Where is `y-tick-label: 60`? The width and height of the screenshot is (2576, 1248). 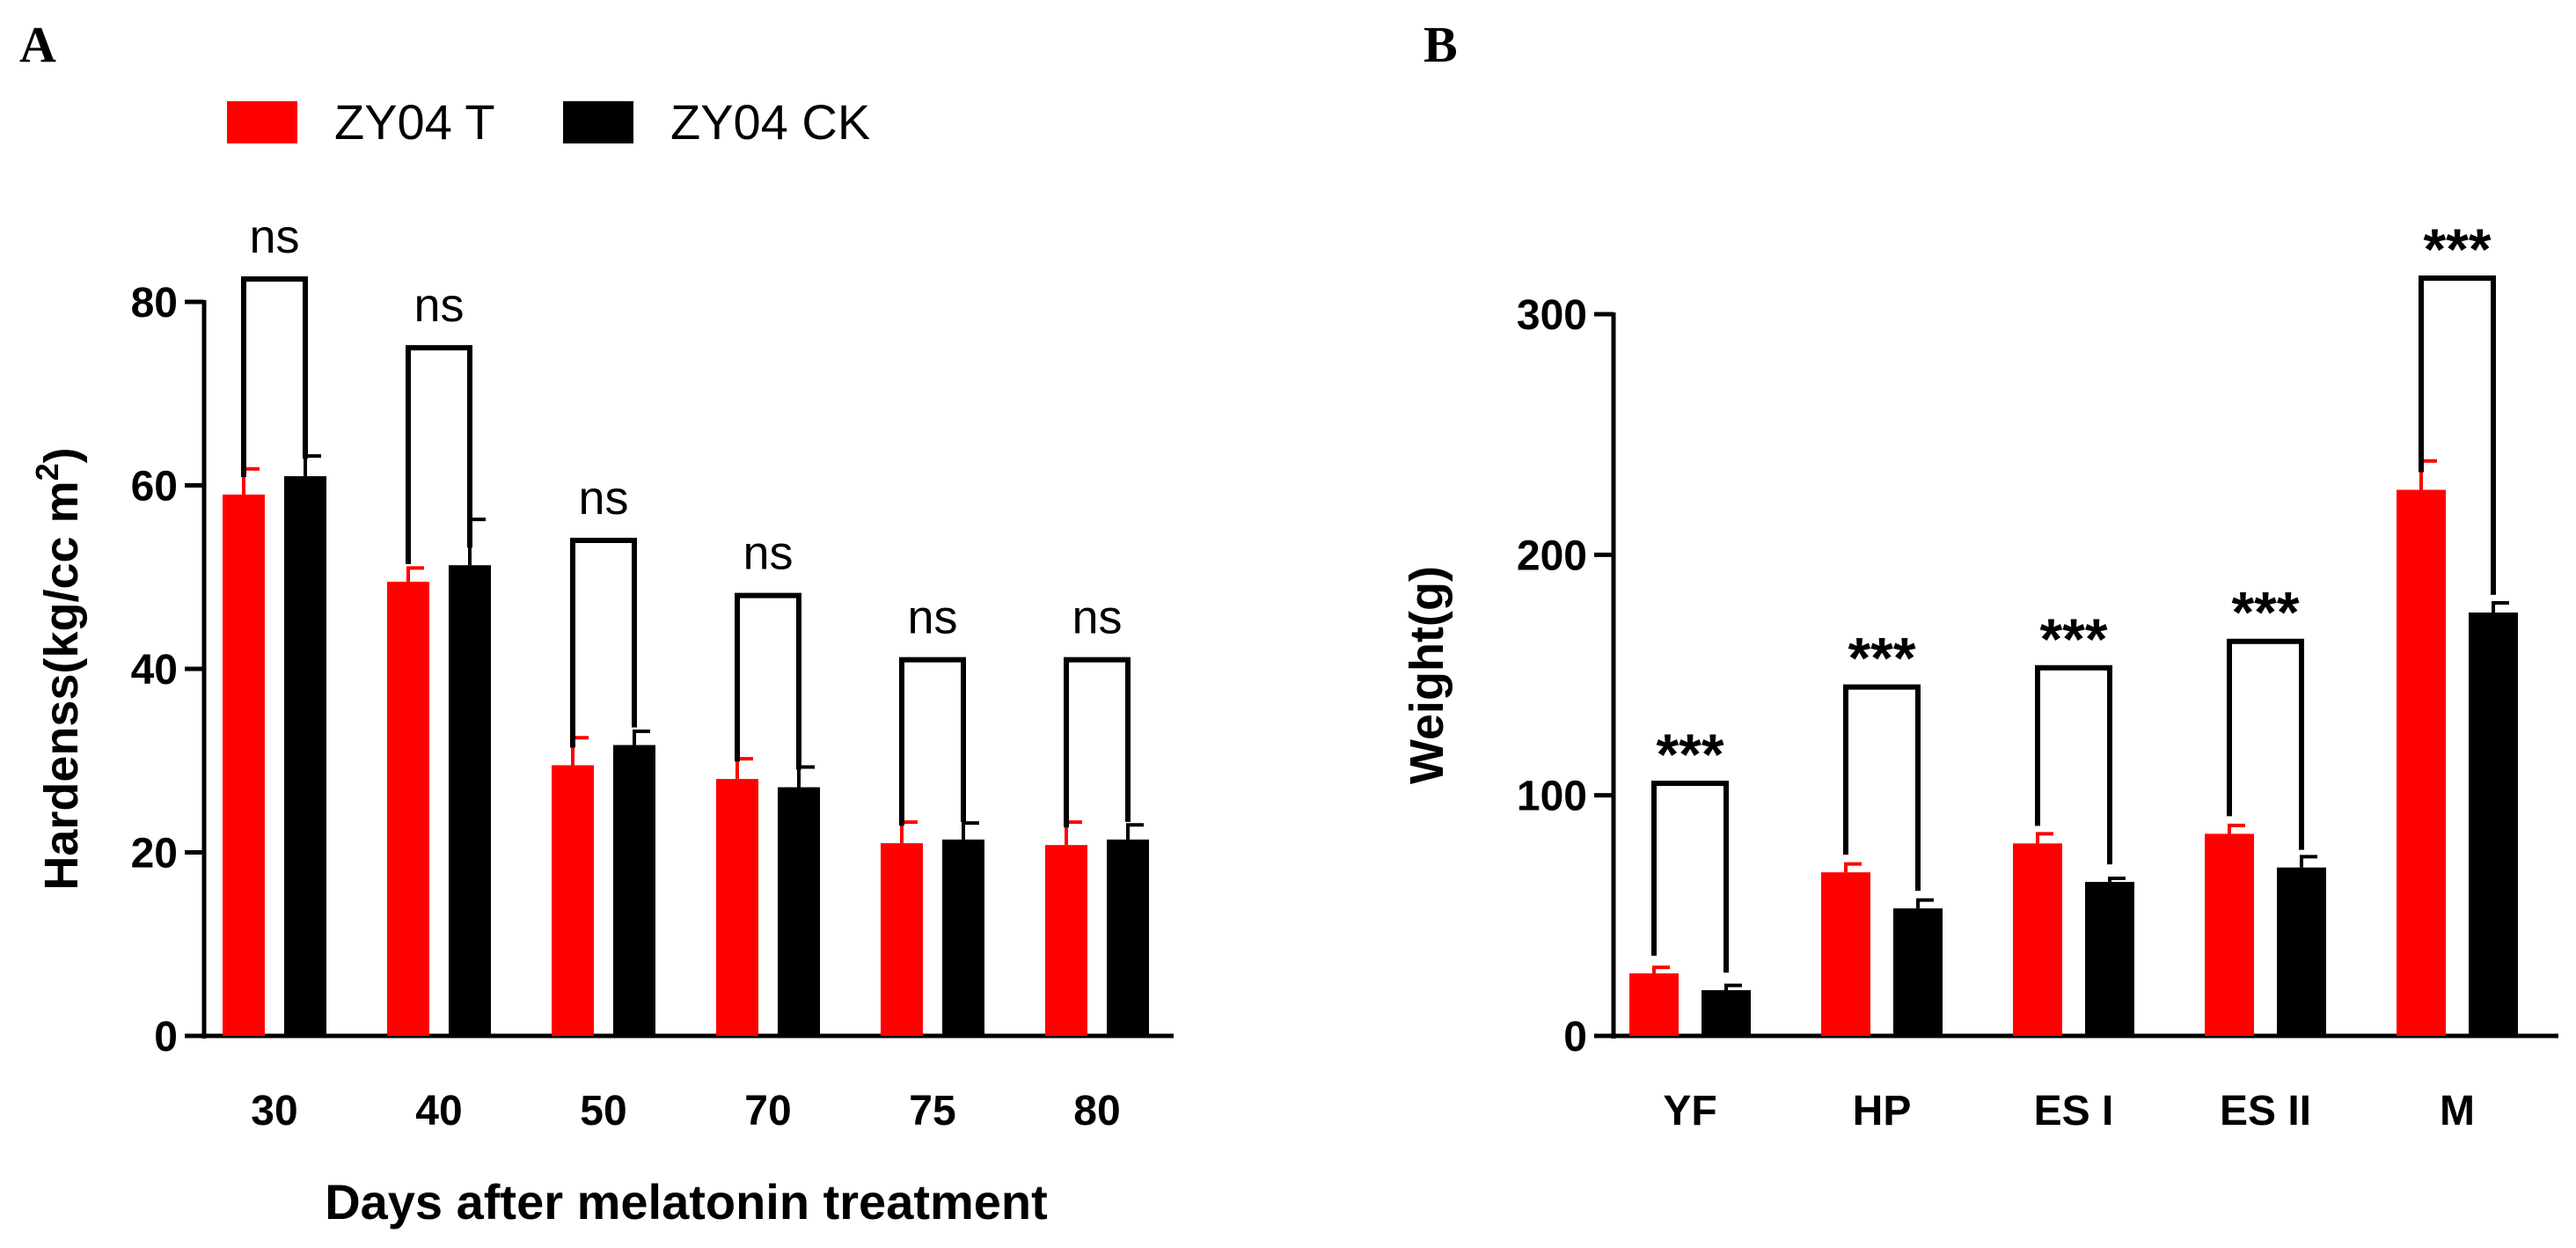 y-tick-label: 60 is located at coordinates (154, 487).